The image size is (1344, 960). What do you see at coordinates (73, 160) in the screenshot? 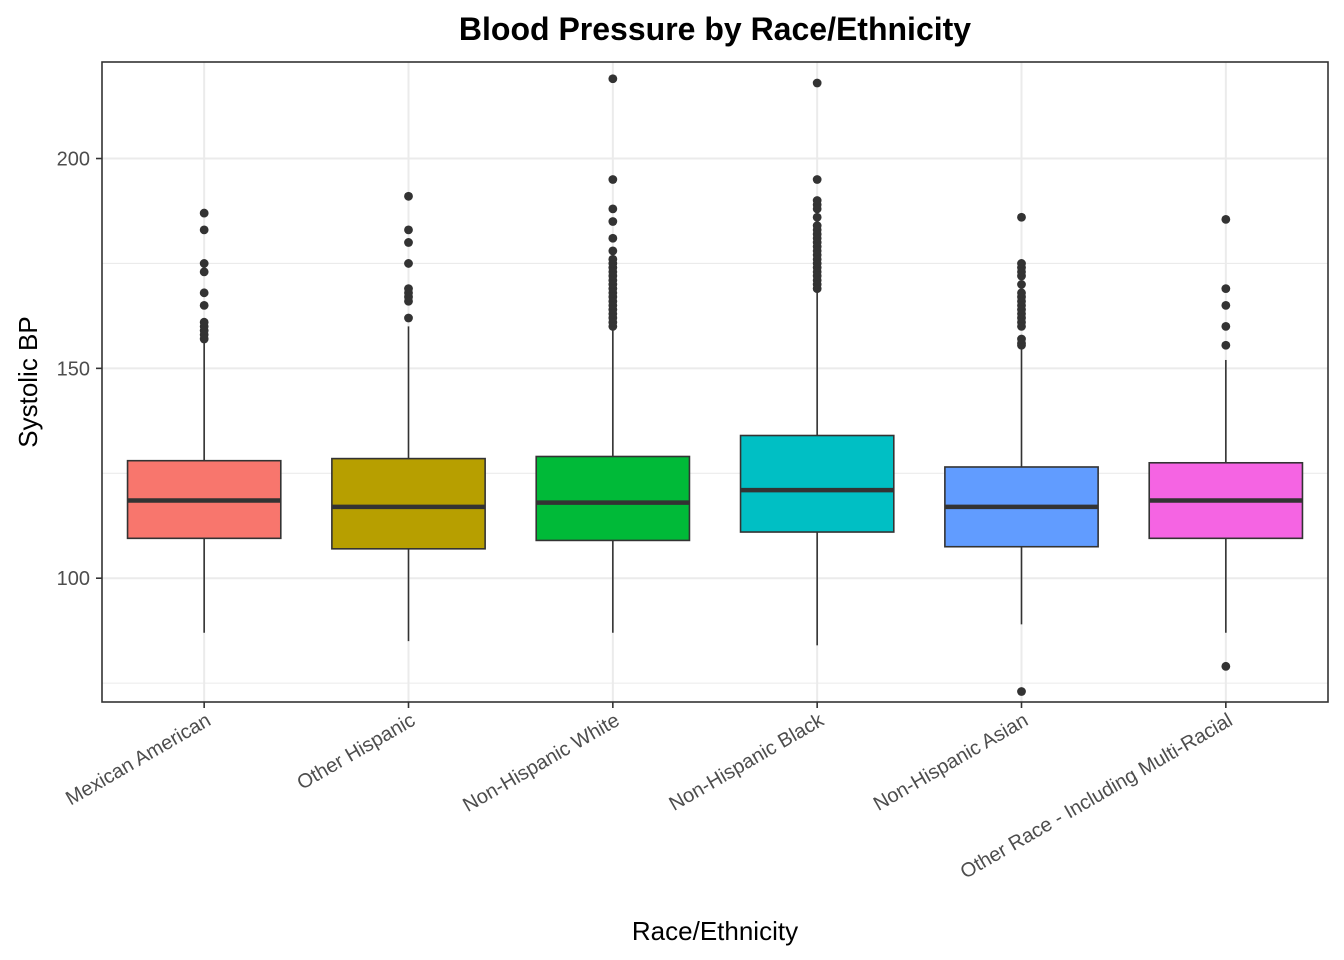
I see `y-tick-label: 200` at bounding box center [73, 160].